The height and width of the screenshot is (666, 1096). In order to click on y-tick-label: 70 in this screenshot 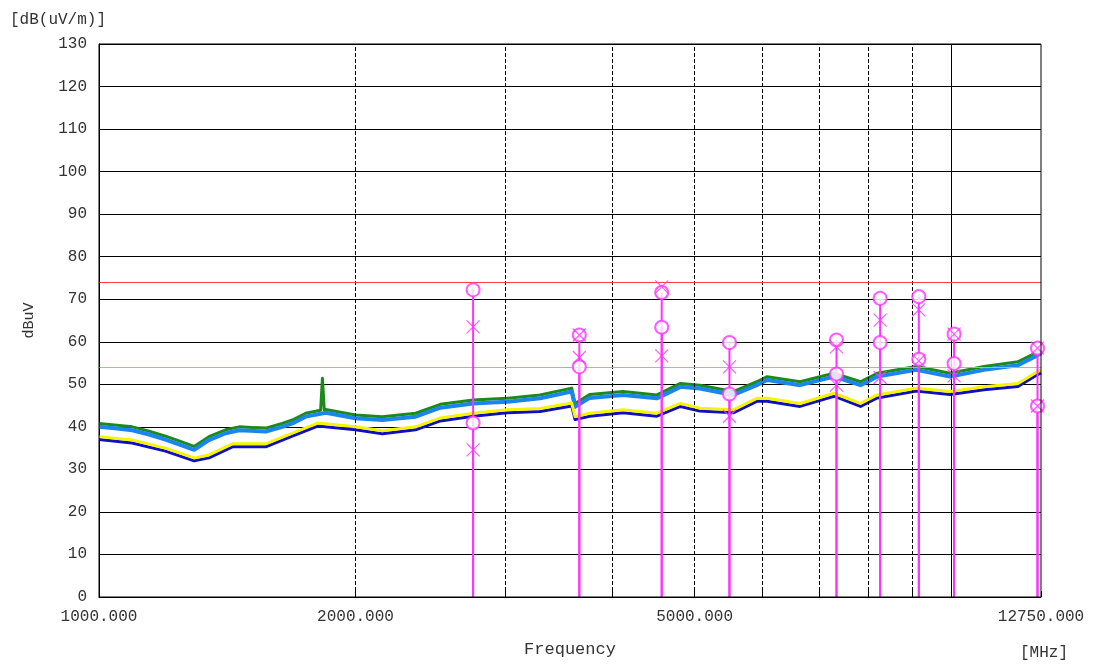, I will do `click(77, 299)`.